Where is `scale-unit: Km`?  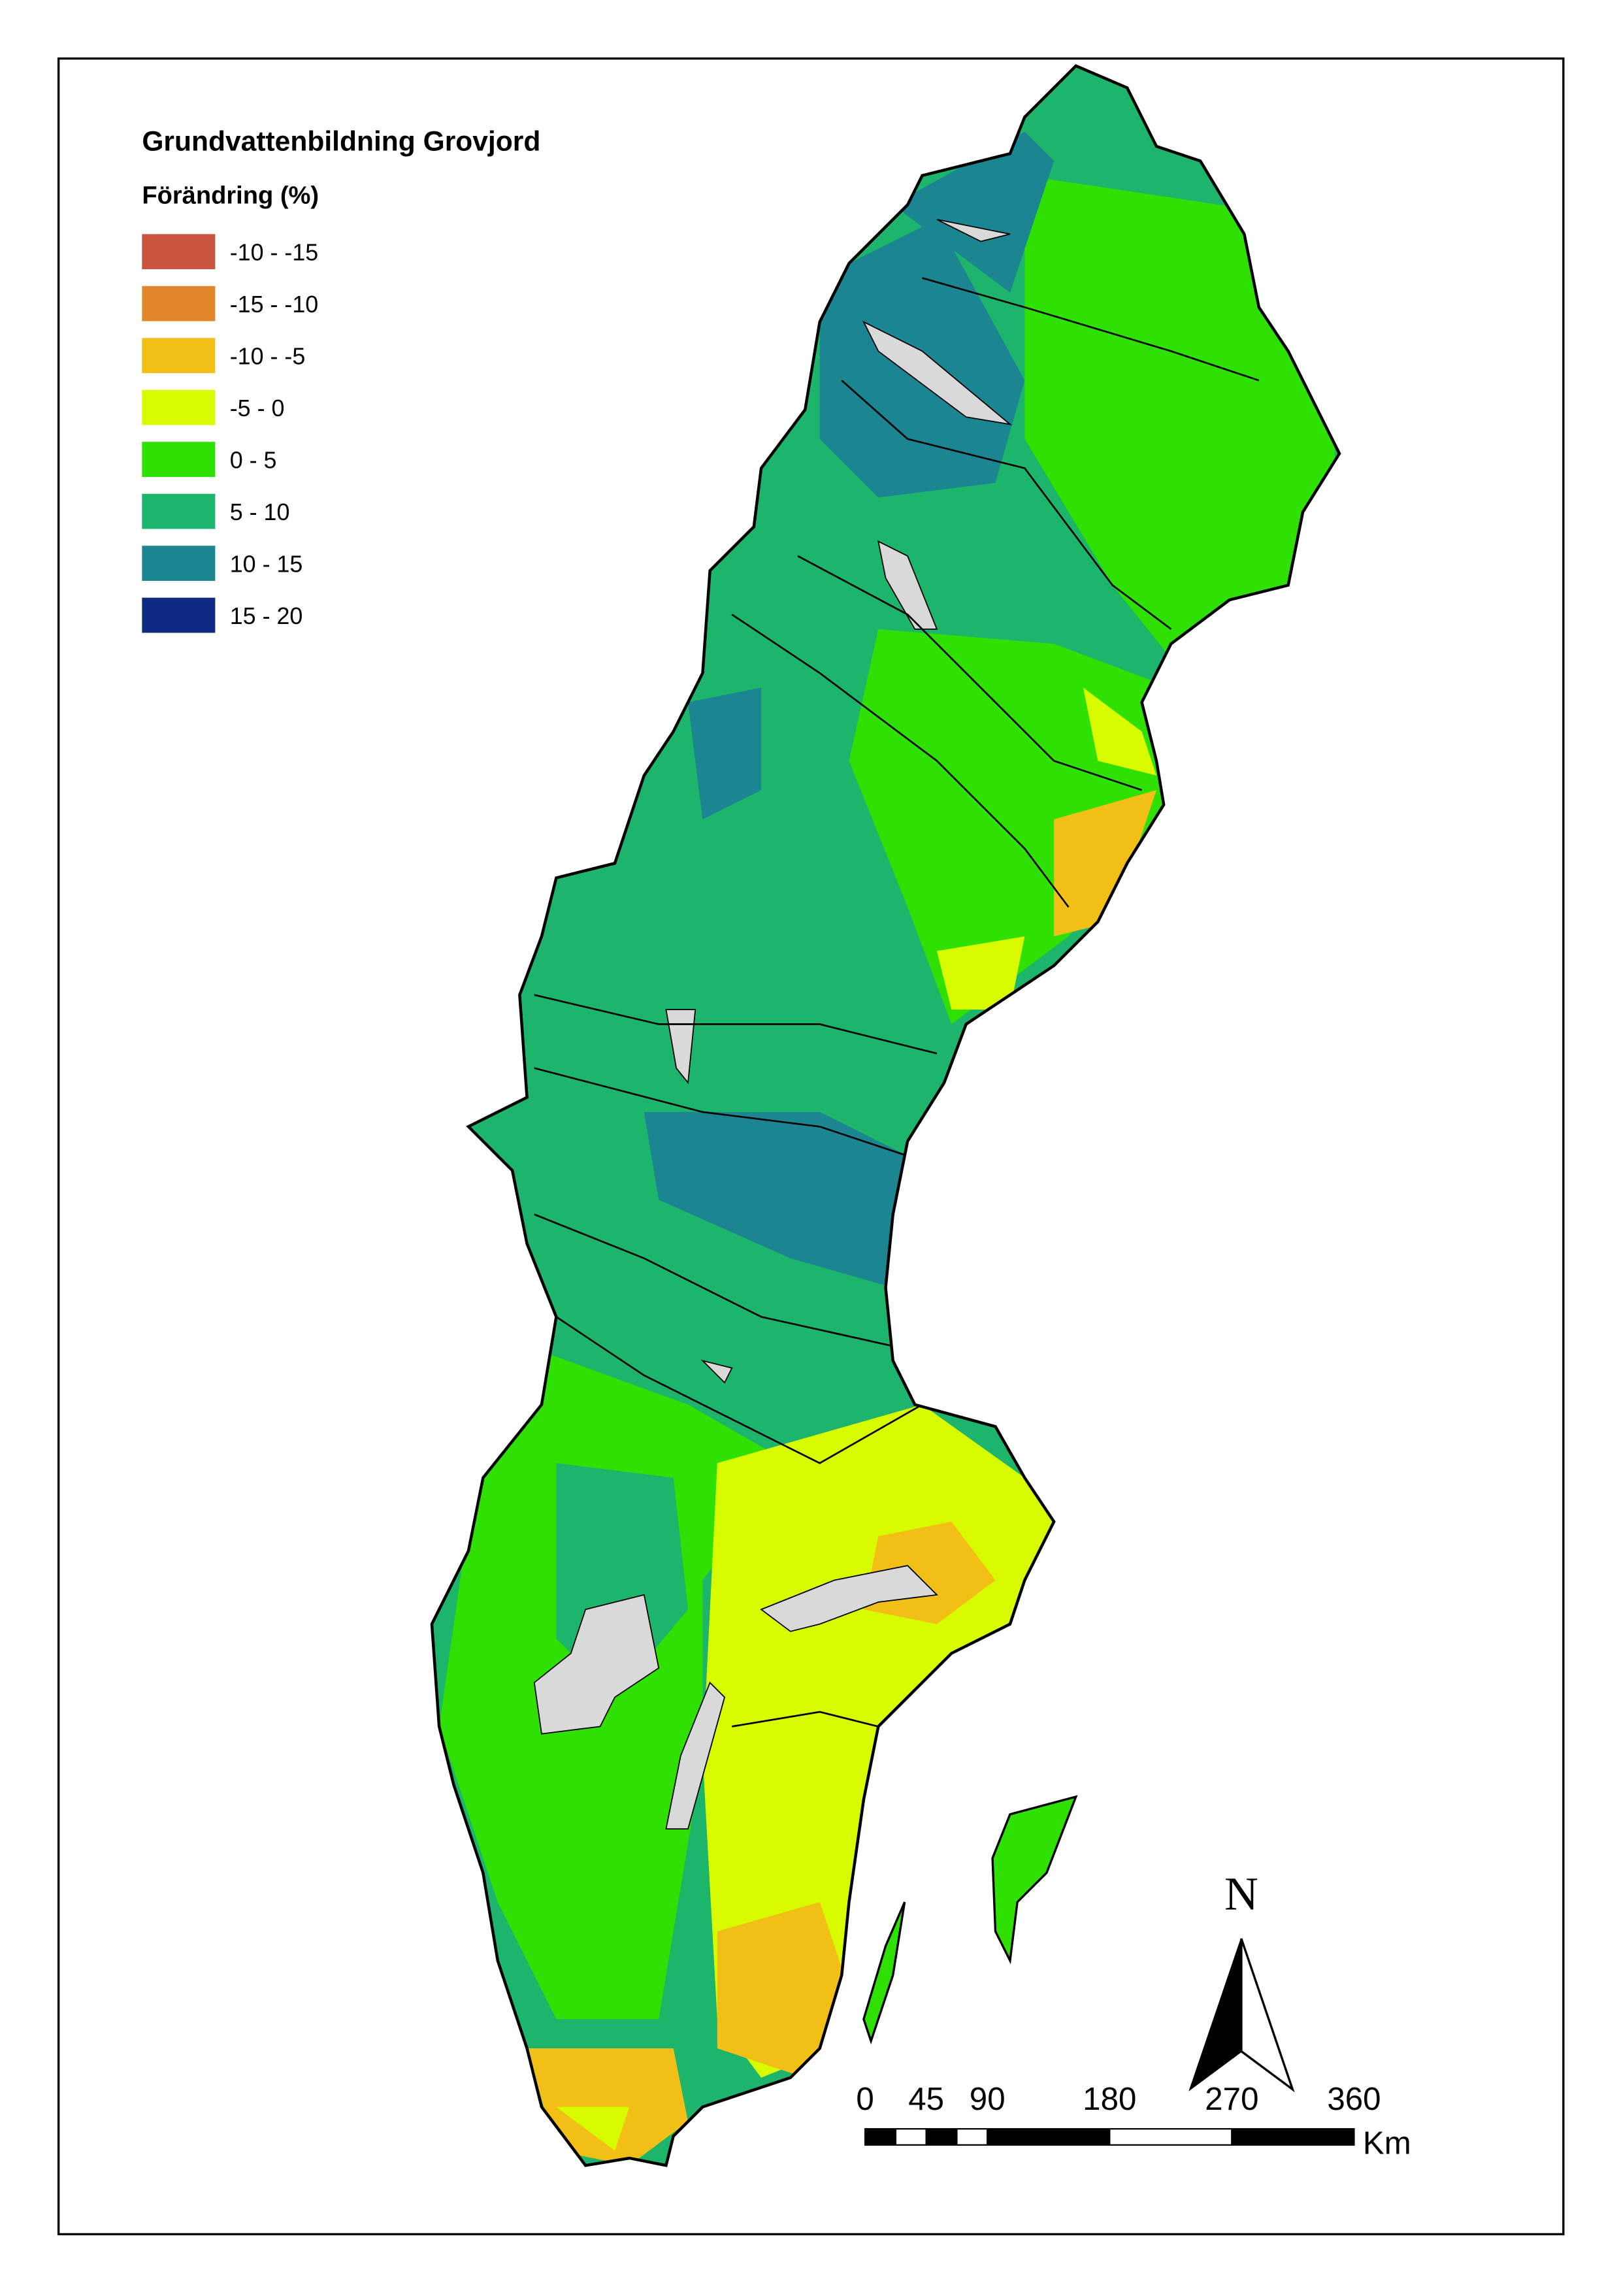
scale-unit: Km is located at coordinates (1387, 2143).